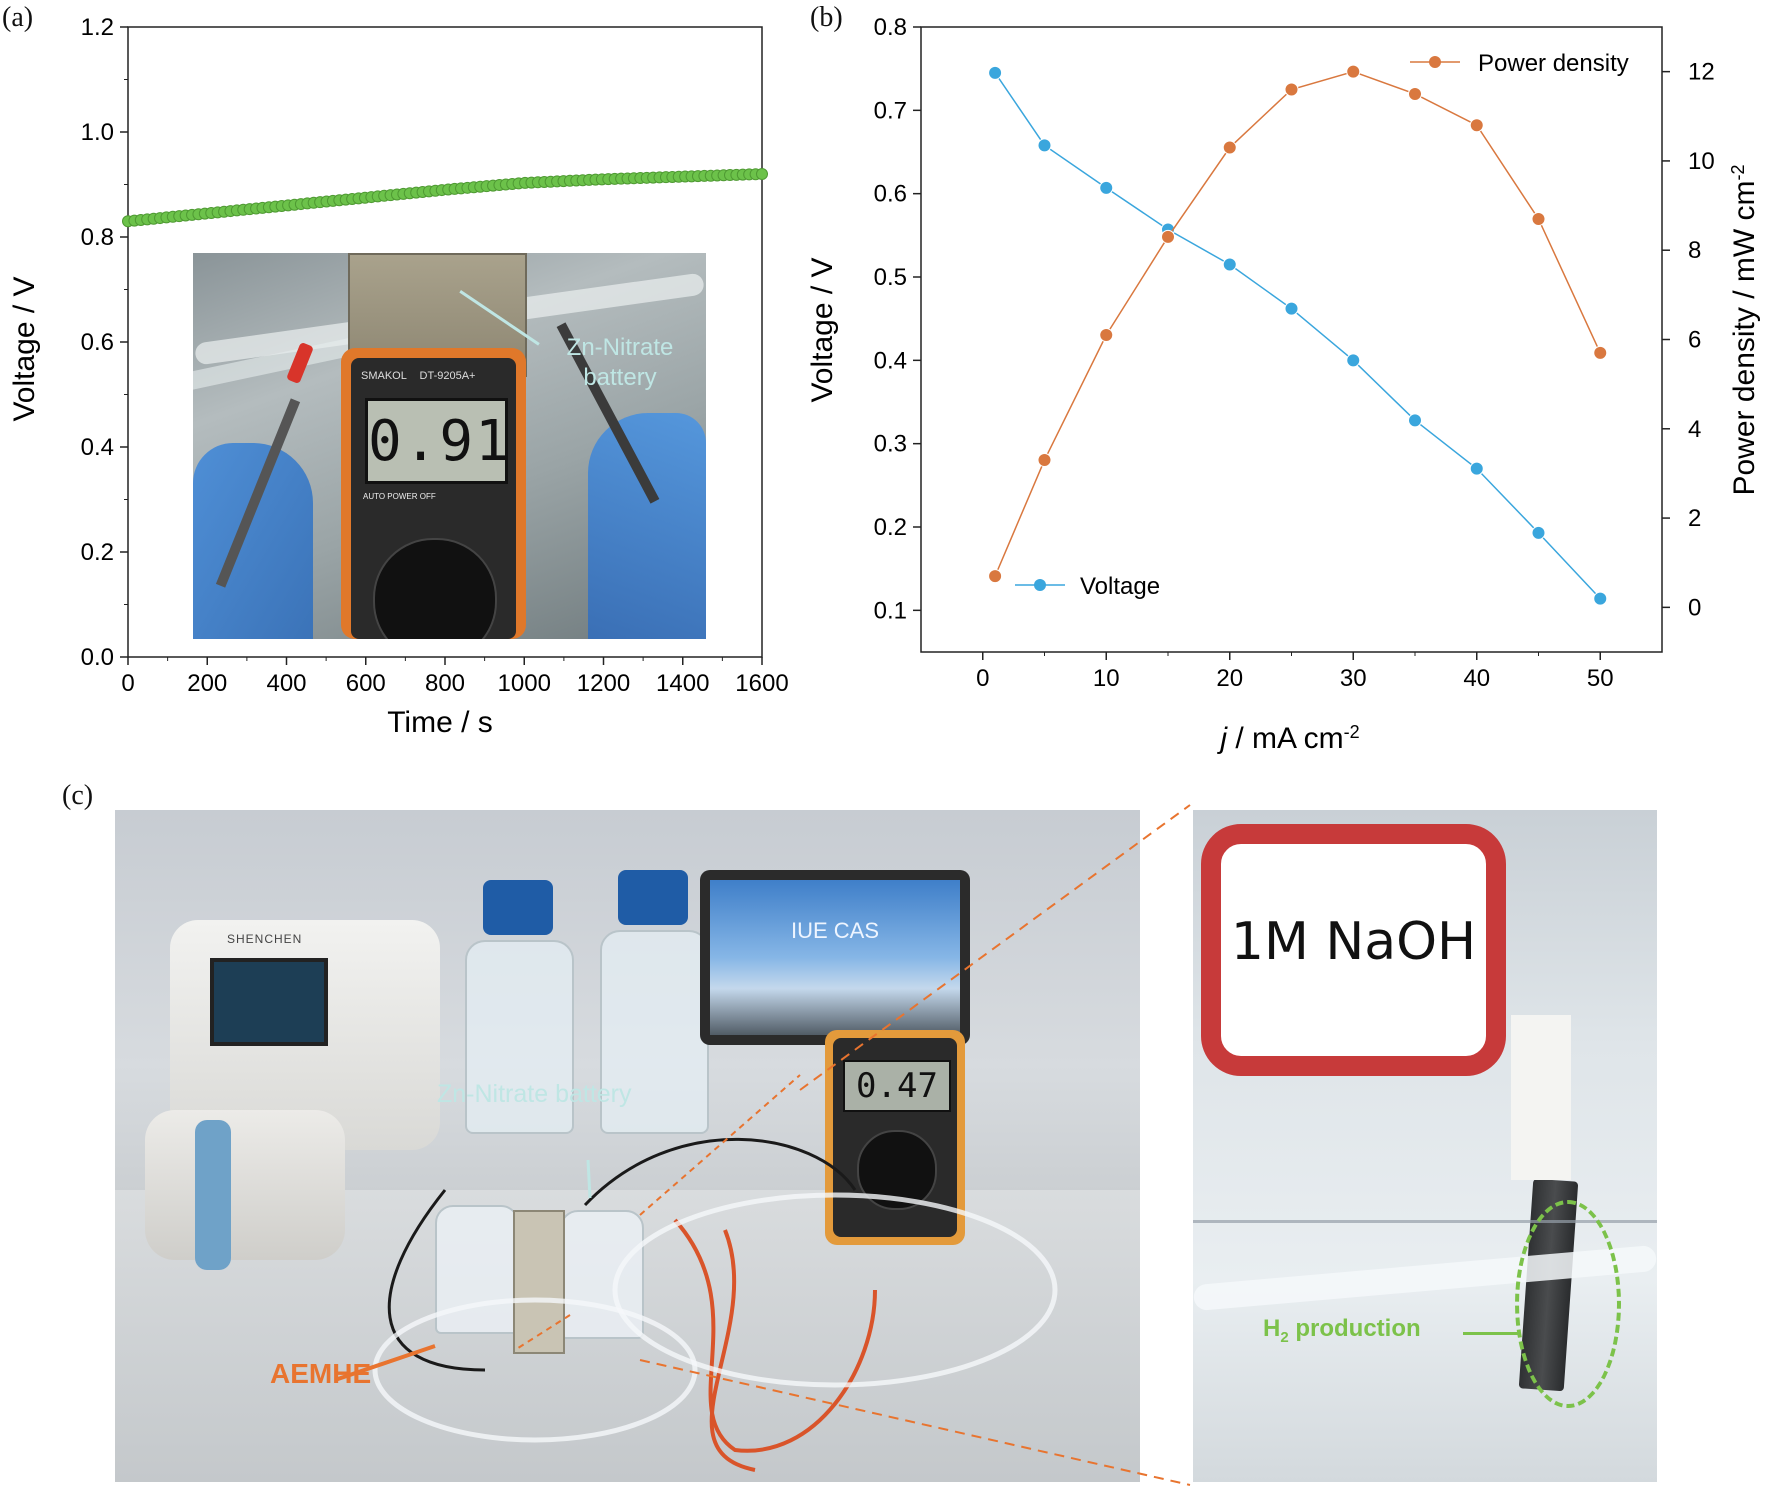 Image resolution: width=1772 pixels, height=1489 pixels. I want to click on y-left-tick-label: 0.1, so click(890, 610).